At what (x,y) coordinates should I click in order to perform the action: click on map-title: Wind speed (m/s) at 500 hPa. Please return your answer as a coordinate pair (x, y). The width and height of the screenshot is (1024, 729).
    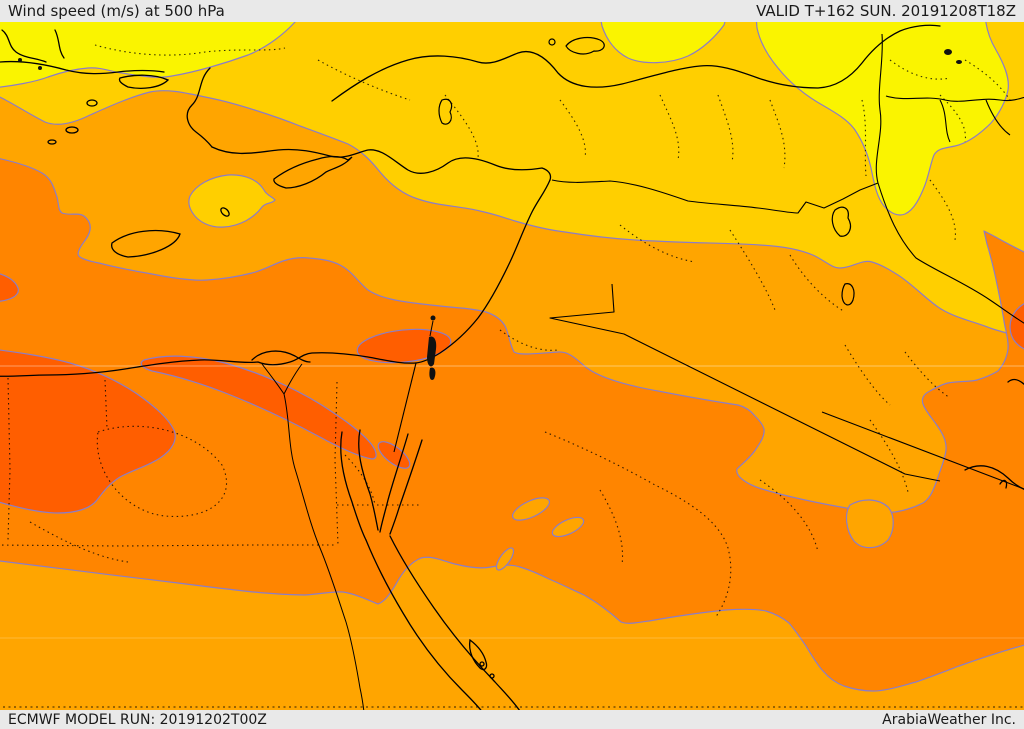
    Looking at the image, I should click on (116, 11).